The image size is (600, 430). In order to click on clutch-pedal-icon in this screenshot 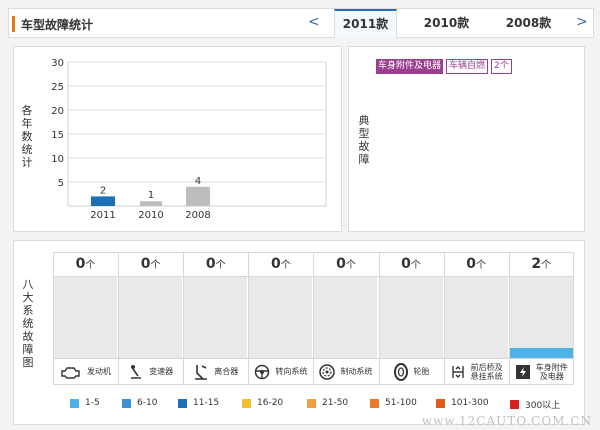, I will do `click(202, 372)`.